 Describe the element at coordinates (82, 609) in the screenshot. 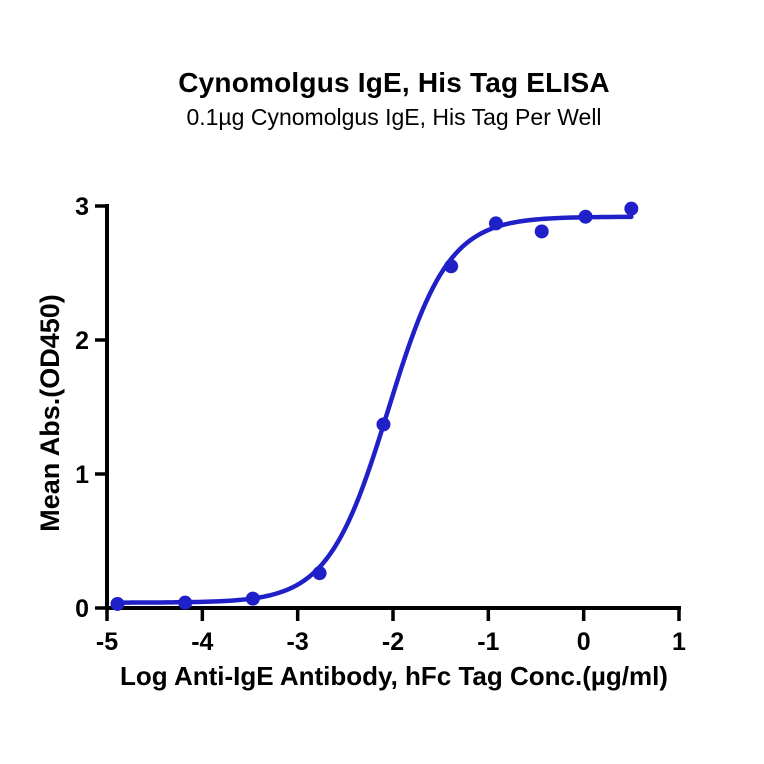

I see `y-tick-label: 0` at that location.